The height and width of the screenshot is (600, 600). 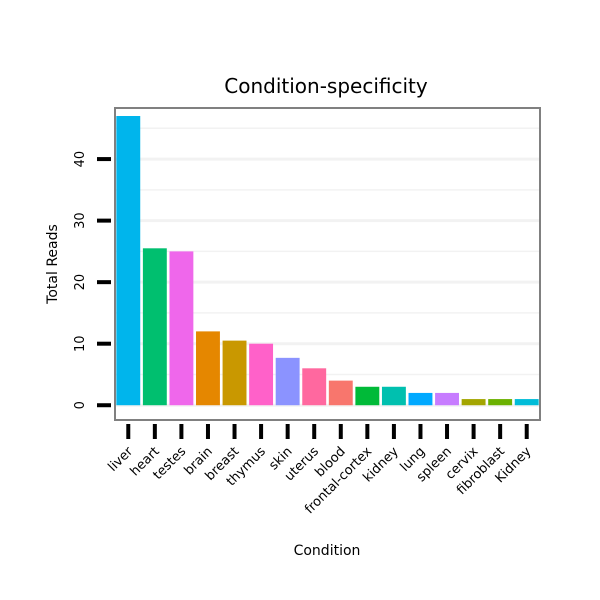 What do you see at coordinates (326, 86) in the screenshot?
I see `chart-title: Condition-specificity` at bounding box center [326, 86].